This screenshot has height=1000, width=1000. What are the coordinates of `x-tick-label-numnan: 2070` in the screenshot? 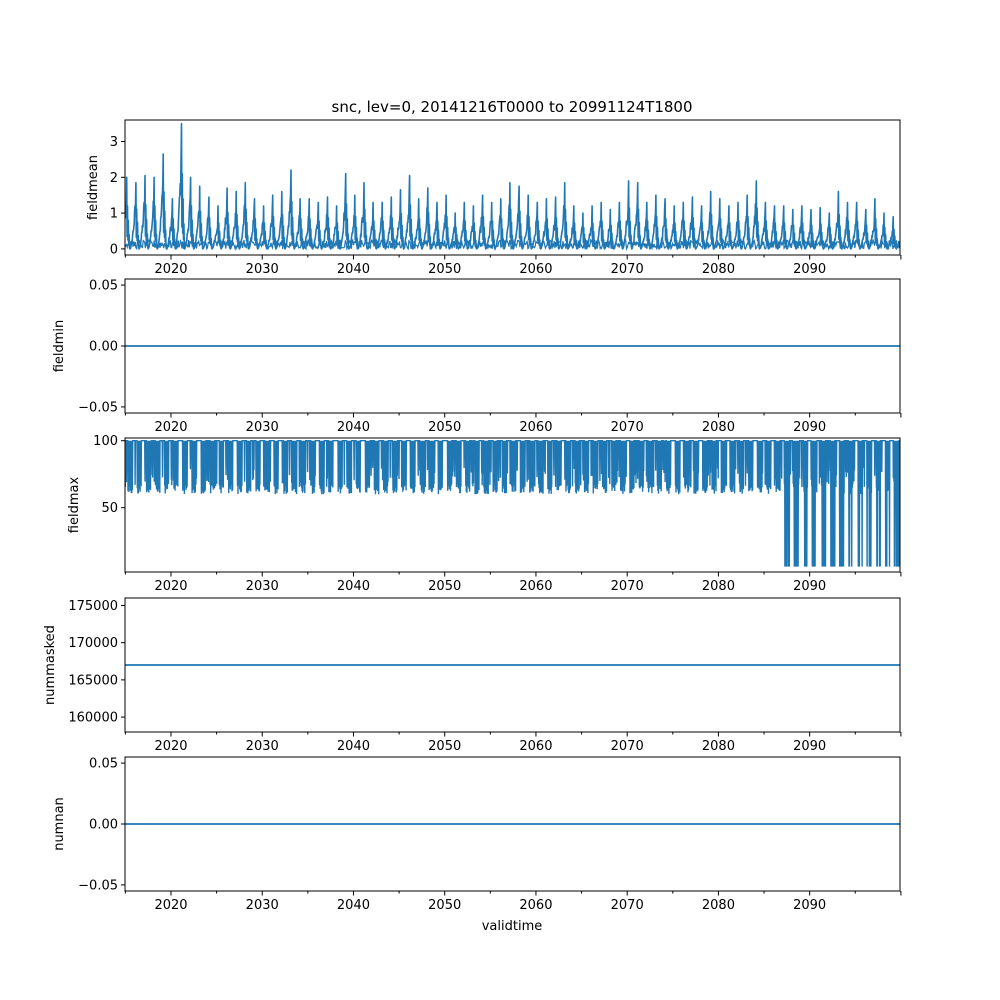 It's located at (627, 905).